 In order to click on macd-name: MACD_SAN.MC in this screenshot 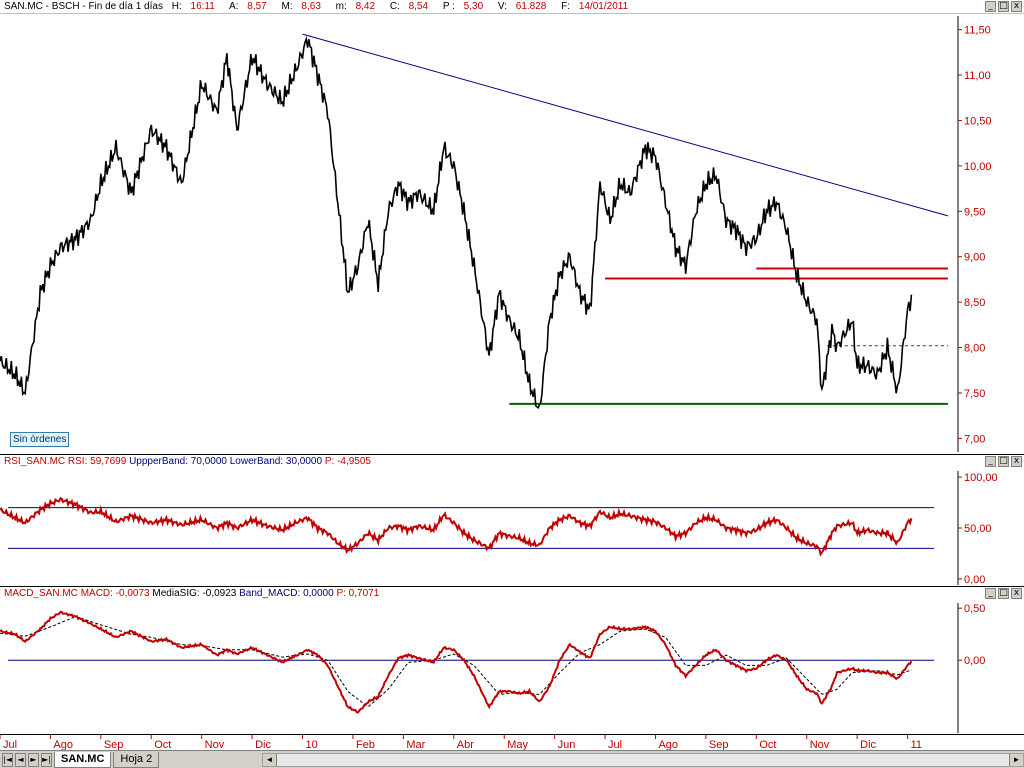, I will do `click(41, 593)`.